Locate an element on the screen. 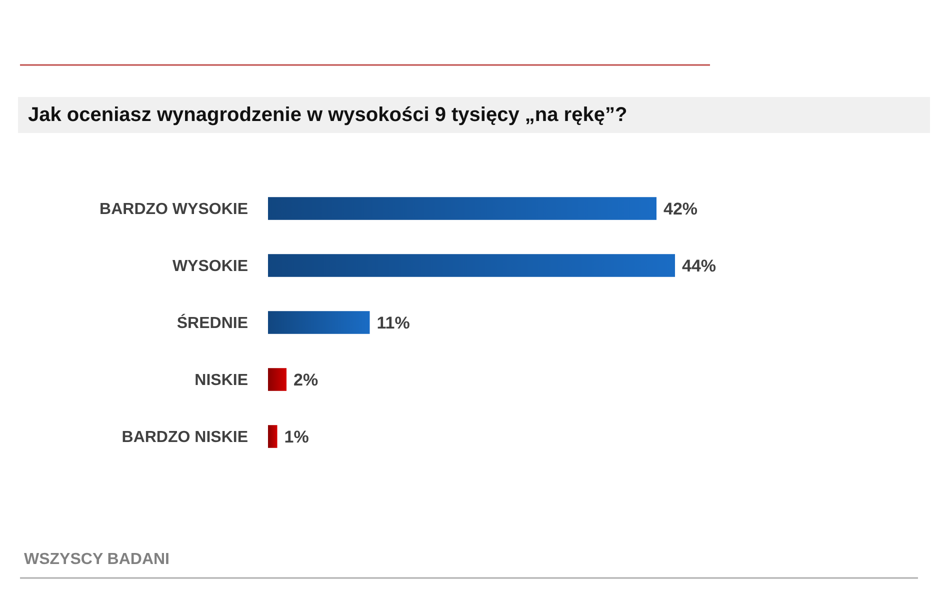 This screenshot has height=613, width=940. y-tick-label: ŚREDNIE is located at coordinates (212, 322).